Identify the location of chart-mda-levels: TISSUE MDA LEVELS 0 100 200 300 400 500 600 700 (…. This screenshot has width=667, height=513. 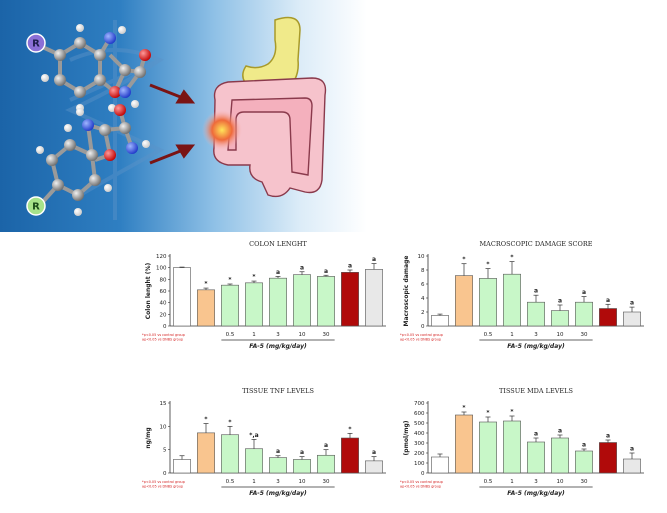
(528, 449).